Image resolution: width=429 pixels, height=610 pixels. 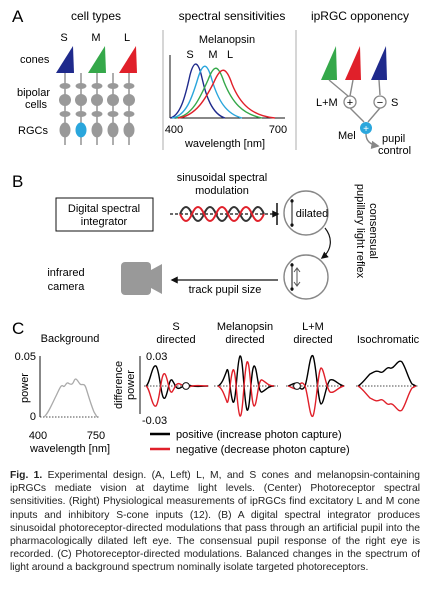 I want to click on spectral-x-tick-min: 400, so click(x=174, y=130).